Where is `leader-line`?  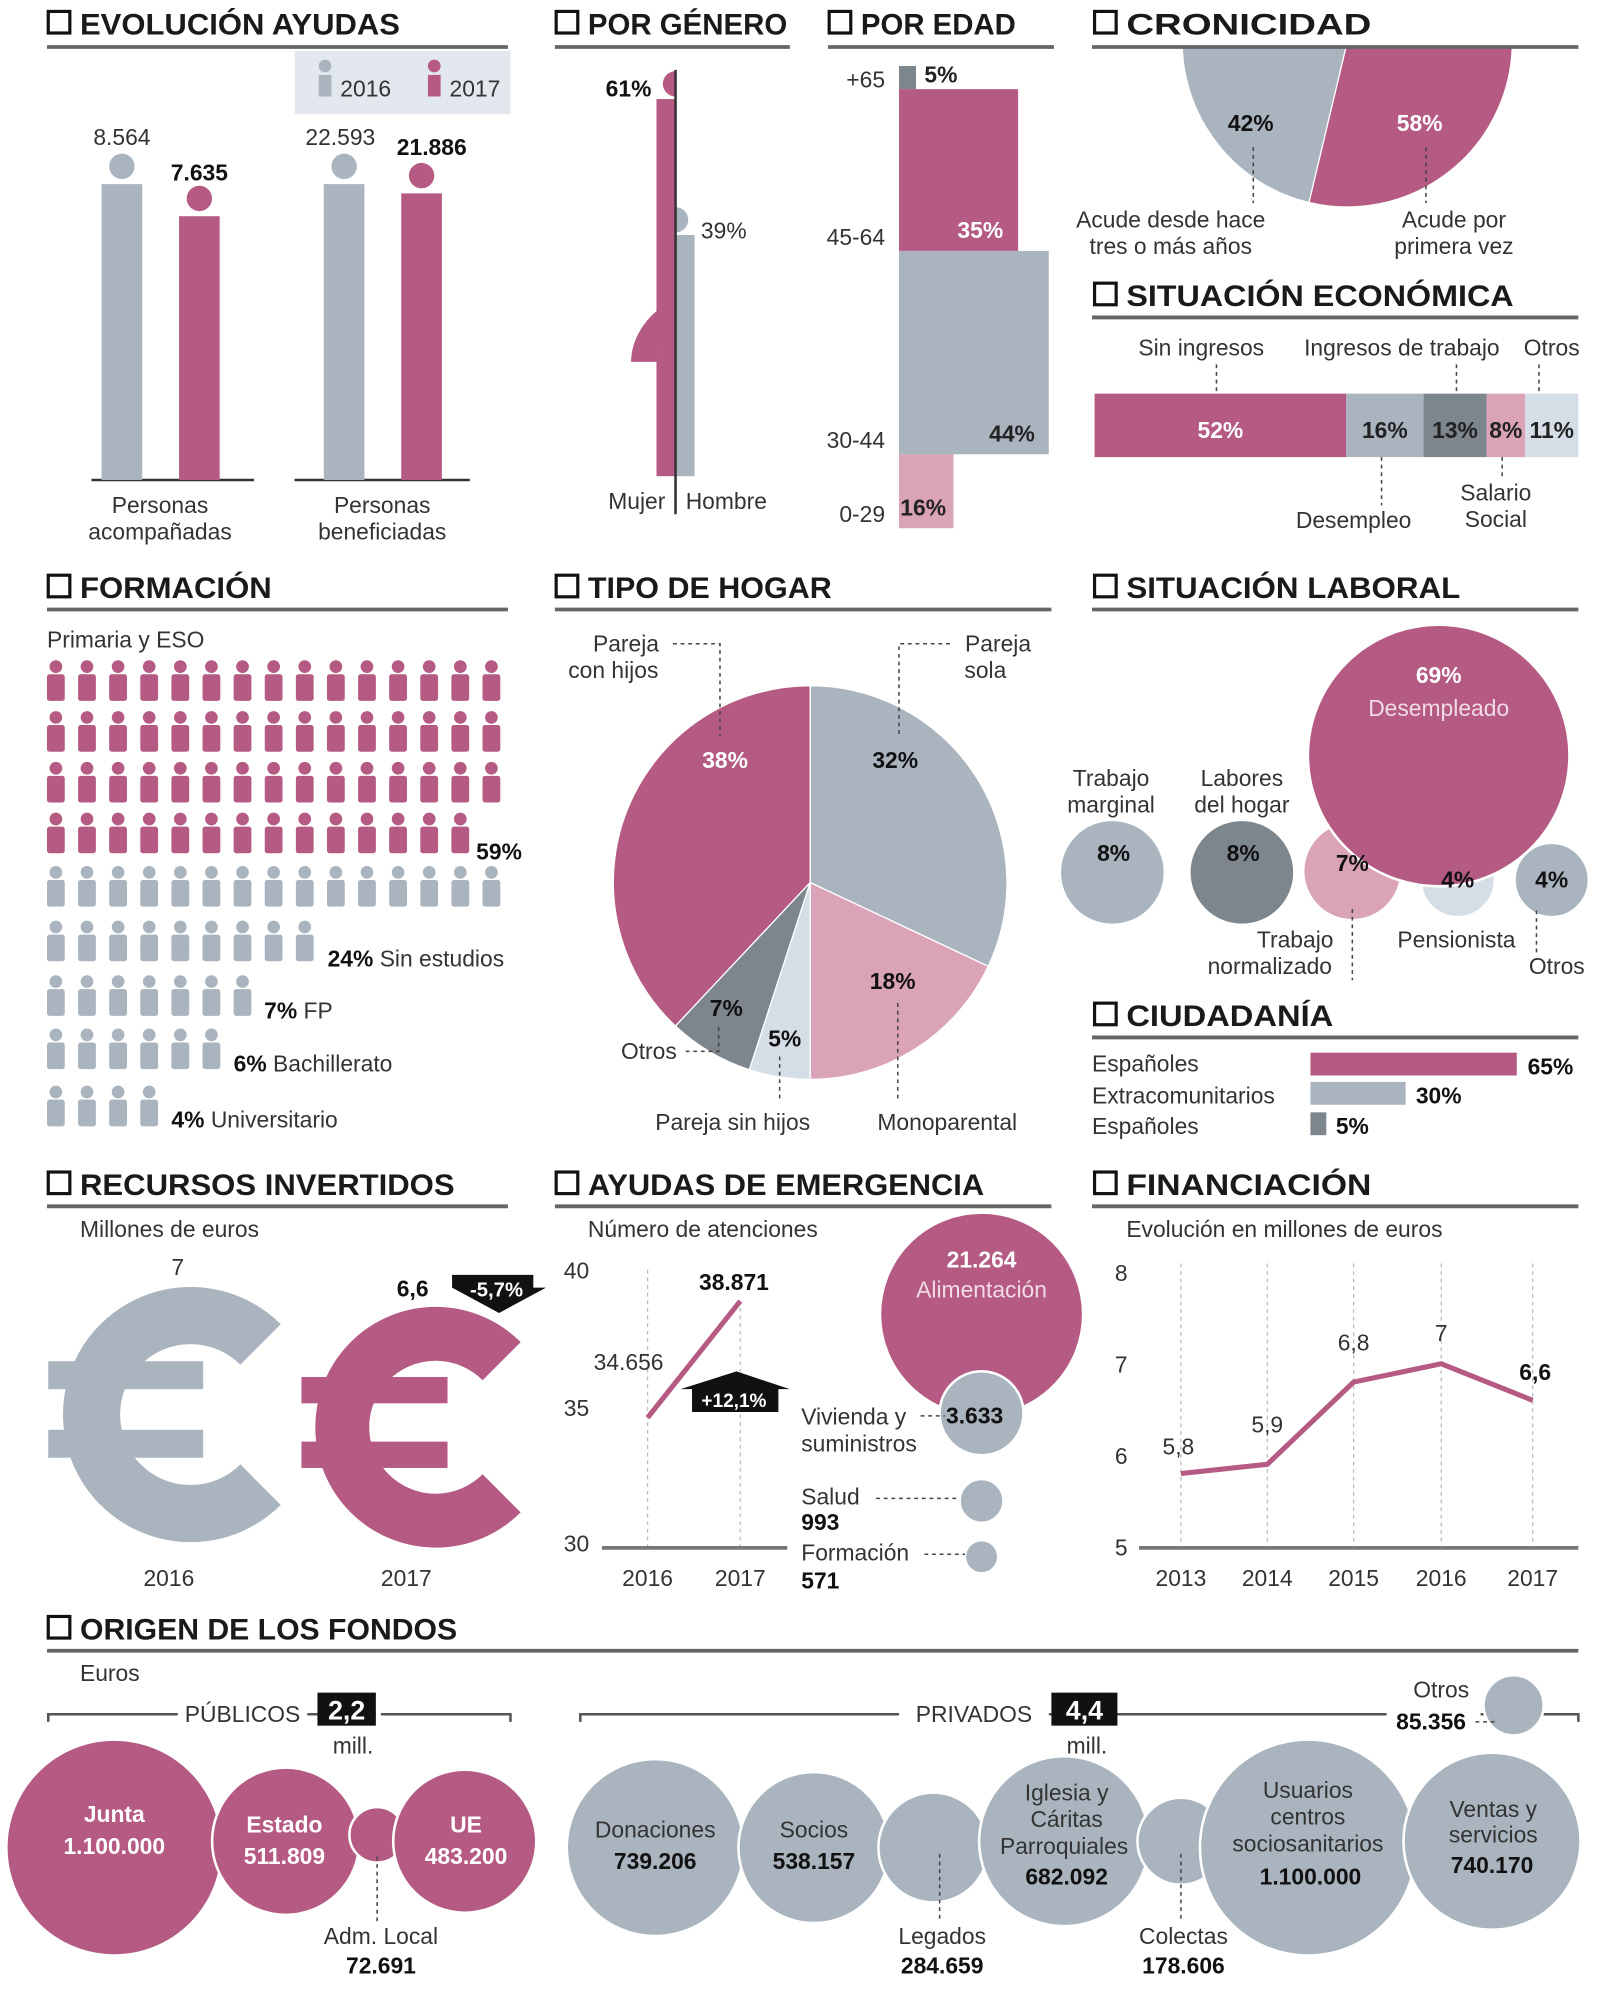
leader-line is located at coordinates (696, 690).